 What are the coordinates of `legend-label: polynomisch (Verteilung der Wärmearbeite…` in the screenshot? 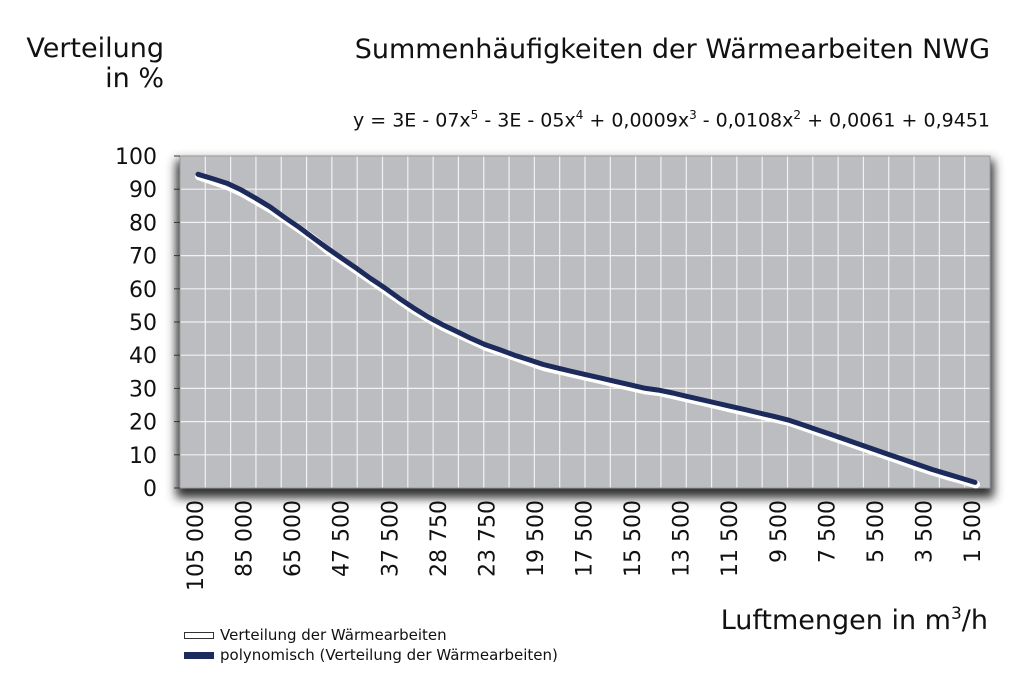 It's located at (389, 655).